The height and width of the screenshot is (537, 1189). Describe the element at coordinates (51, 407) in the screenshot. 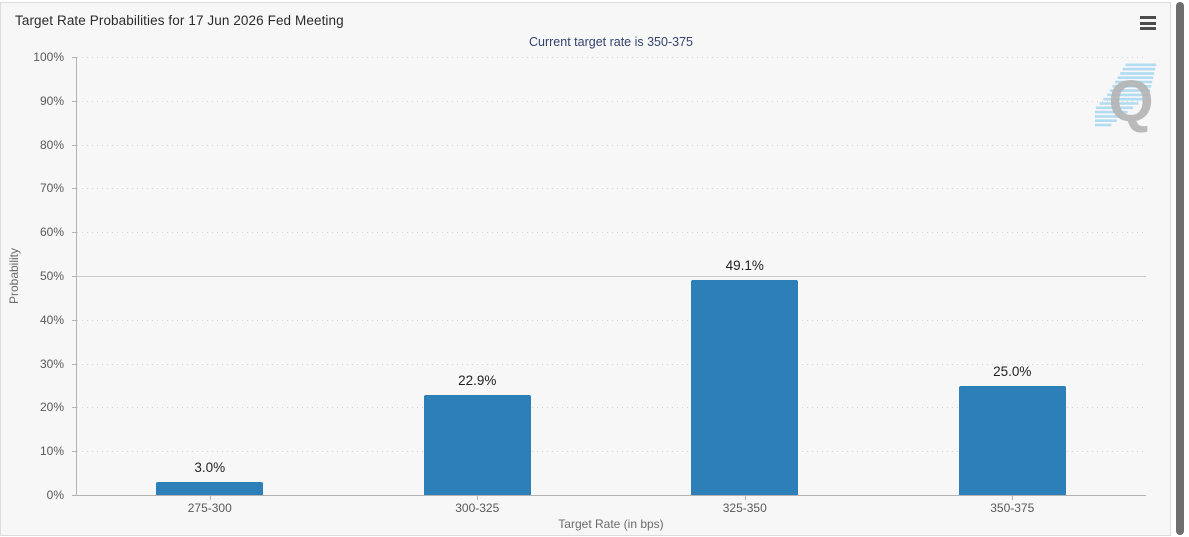

I see `y-tick-label: 20%` at that location.